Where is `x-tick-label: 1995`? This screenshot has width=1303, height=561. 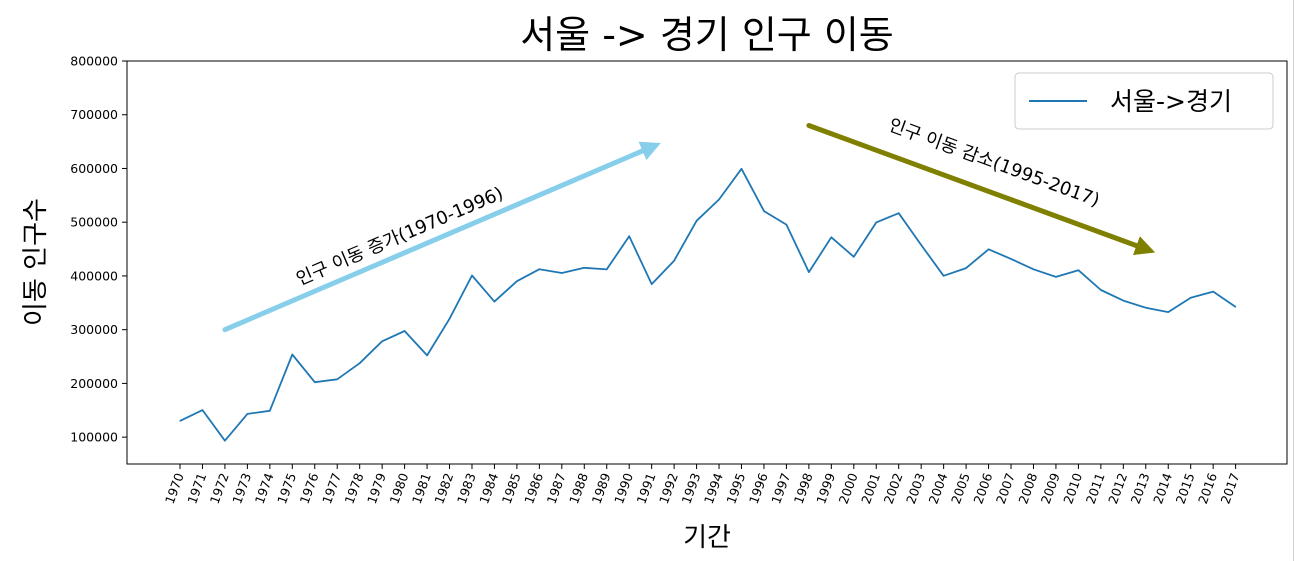
x-tick-label: 1995 is located at coordinates (735, 488).